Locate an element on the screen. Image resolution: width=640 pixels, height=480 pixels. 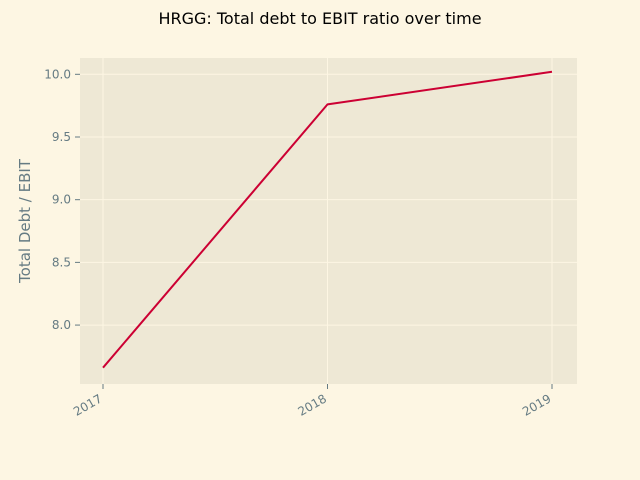
x-tick-label: 2019 is located at coordinates (536, 404).